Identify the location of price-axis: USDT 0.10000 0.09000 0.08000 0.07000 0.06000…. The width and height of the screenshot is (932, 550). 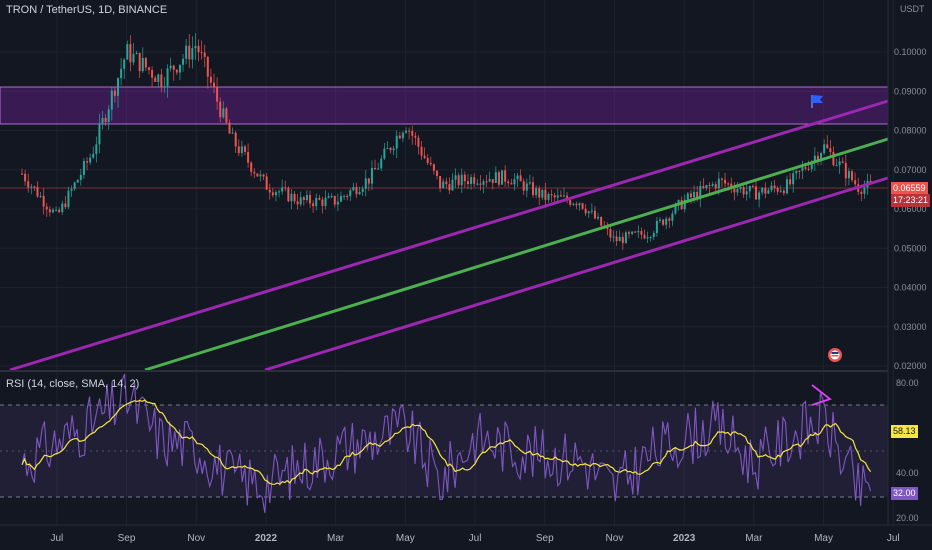
(910, 187).